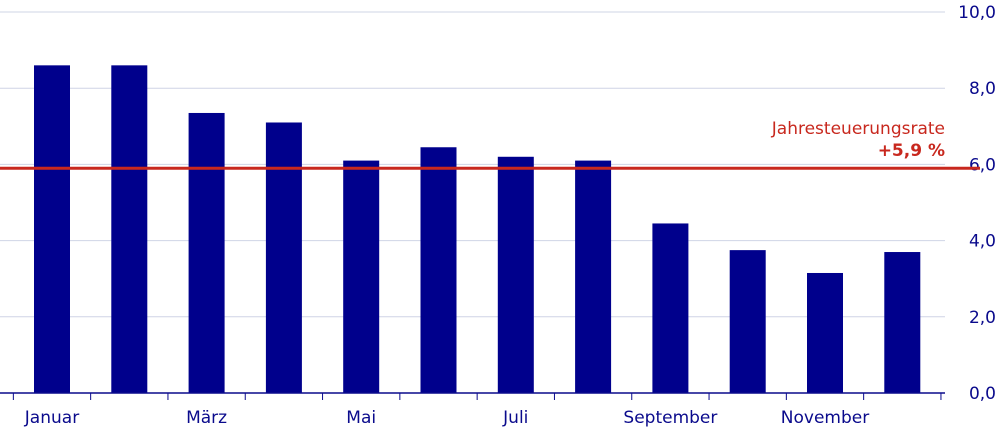 The width and height of the screenshot is (1000, 429). What do you see at coordinates (490, 144) in the screenshot?
I see `reference-line-group: Jahresteuerungsrate +5,9 %` at bounding box center [490, 144].